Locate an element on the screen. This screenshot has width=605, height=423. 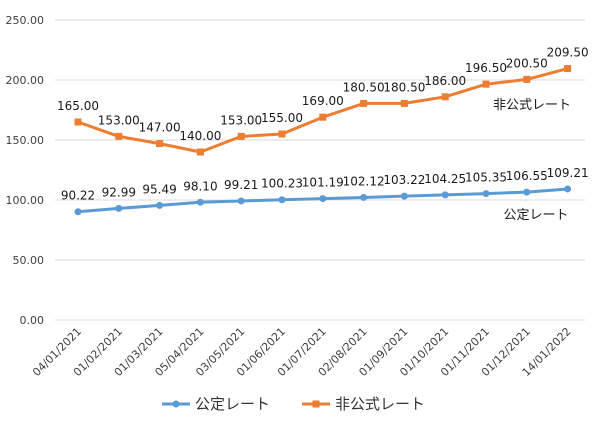
data-label: 196.50 is located at coordinates (486, 68).